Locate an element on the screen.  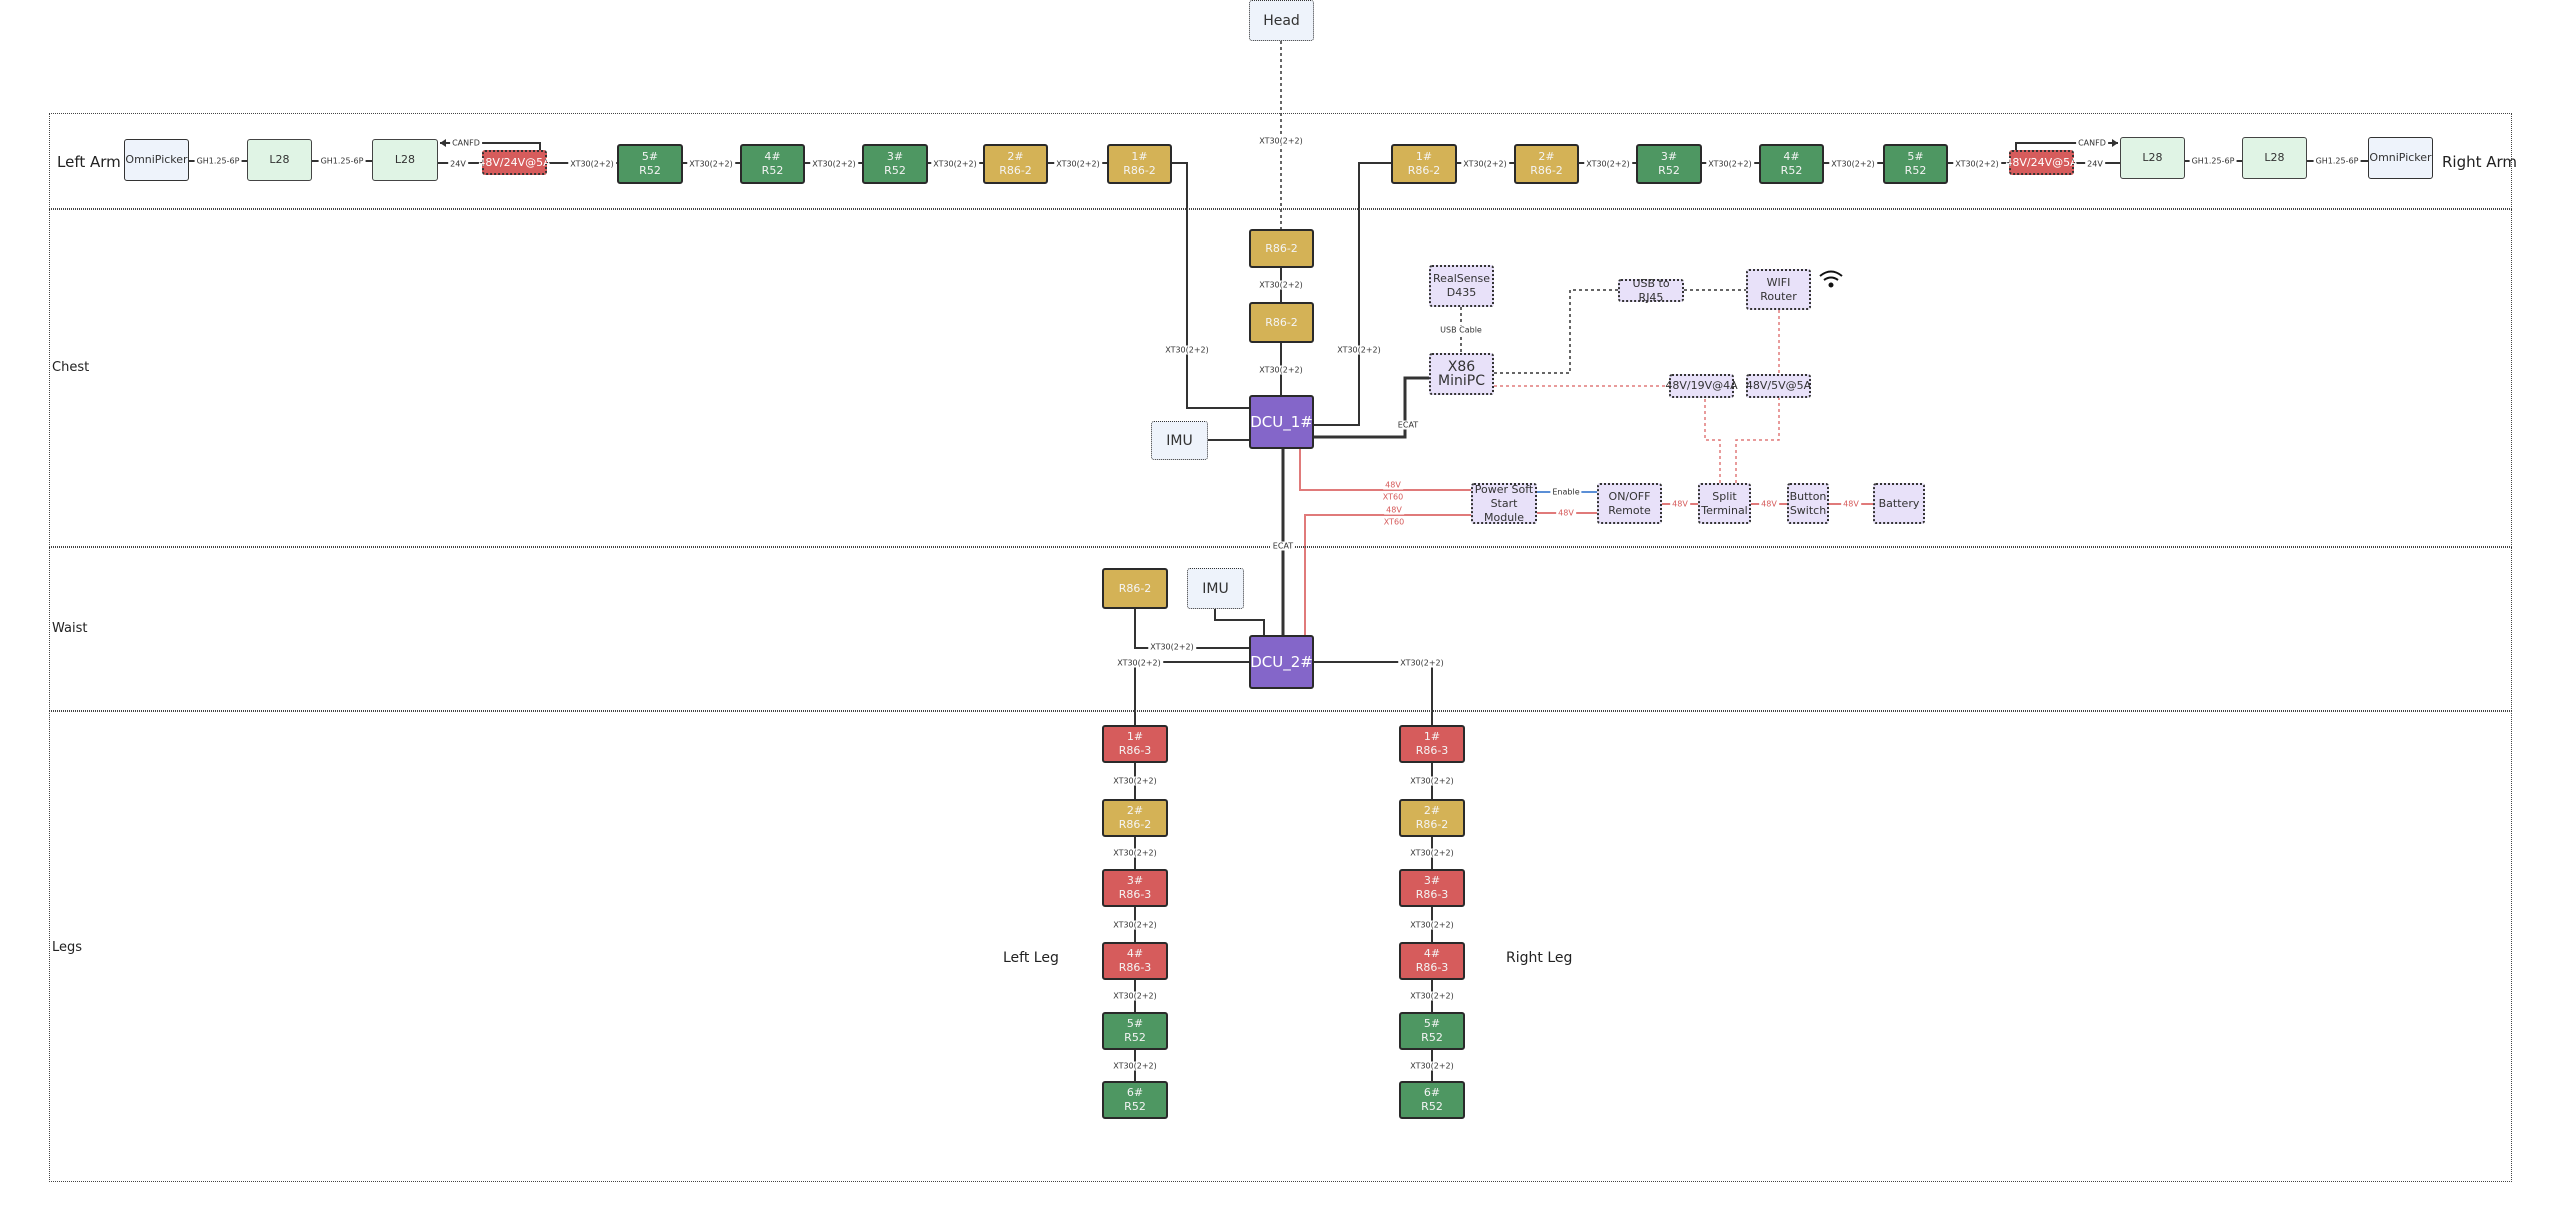
left-l28-1: L28 is located at coordinates (279, 160).